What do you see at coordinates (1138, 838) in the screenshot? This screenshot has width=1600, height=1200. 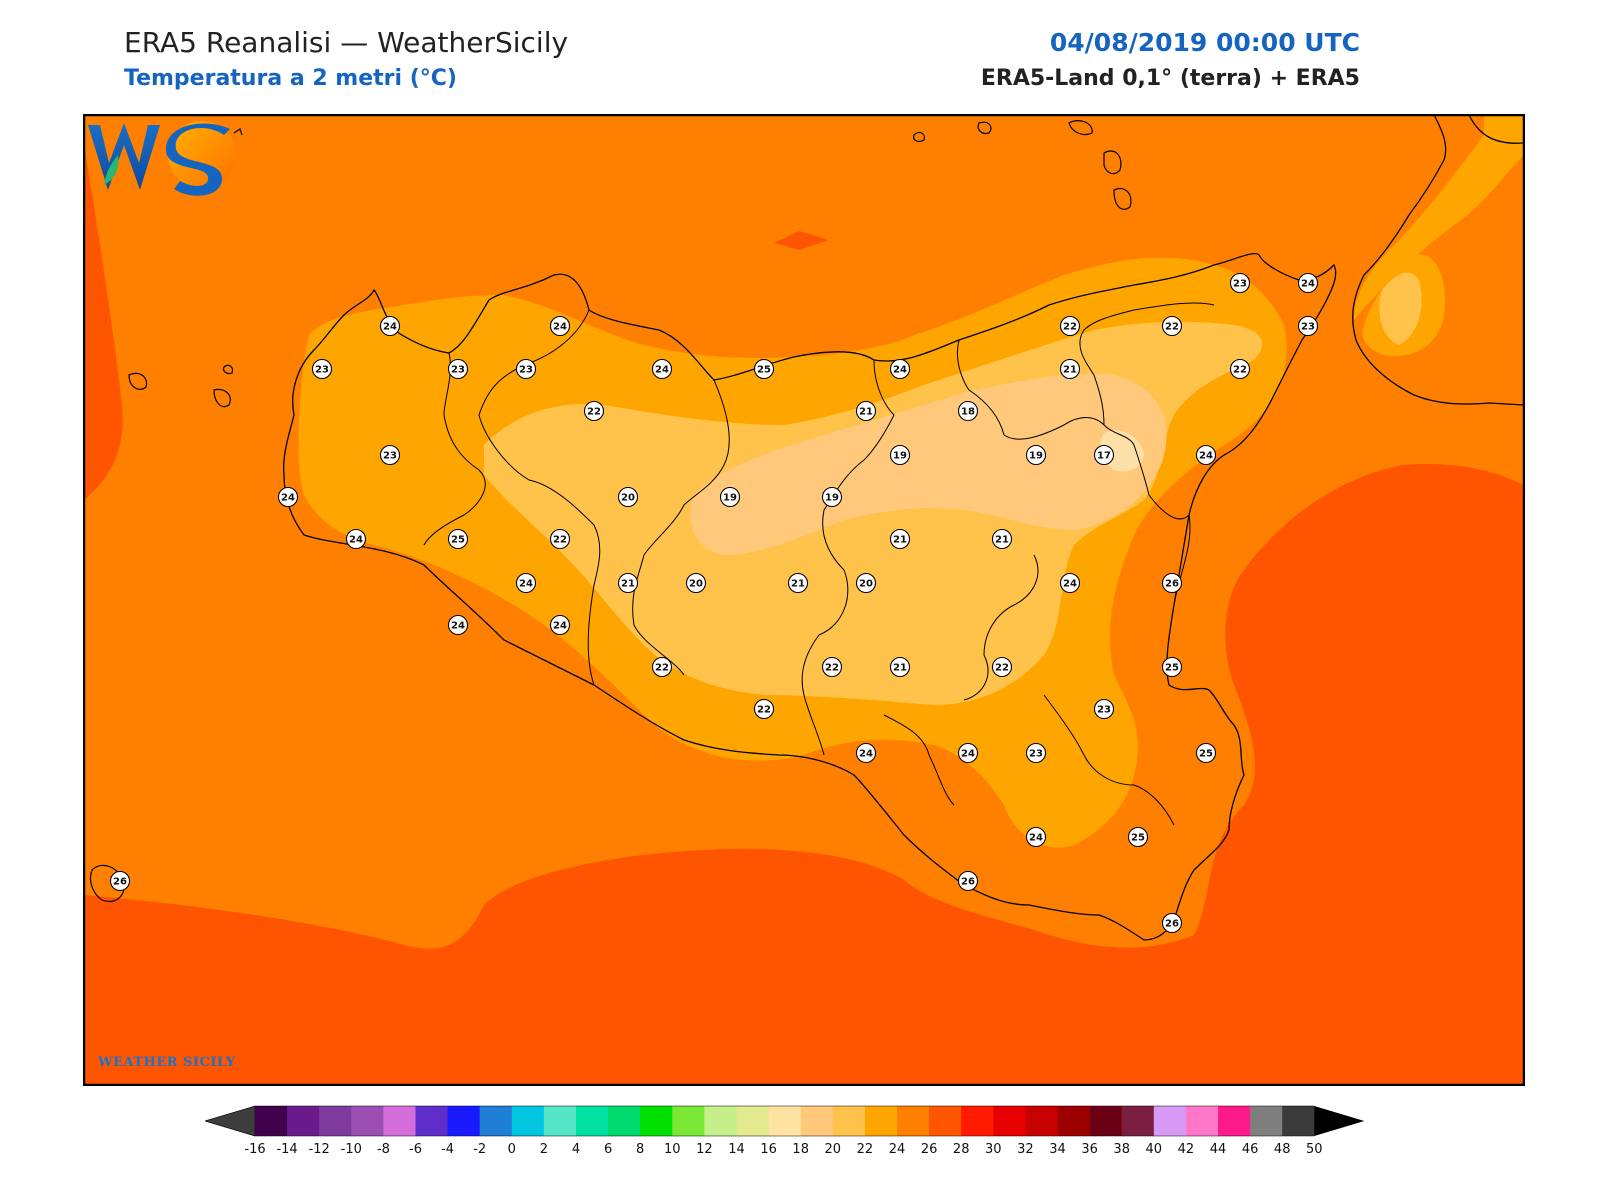 I see `station-value: 25` at bounding box center [1138, 838].